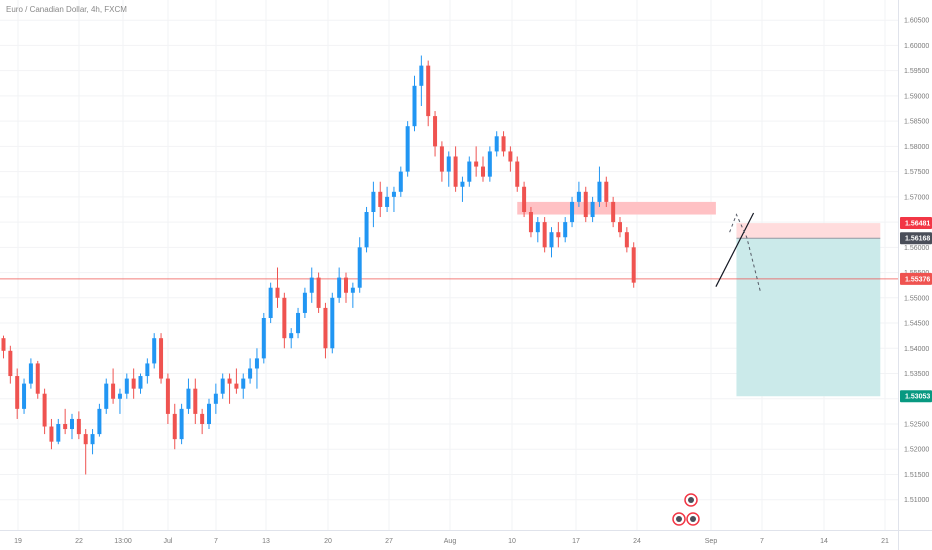  Describe the element at coordinates (699, 299) in the screenshot. I see `trade-zones` at that location.